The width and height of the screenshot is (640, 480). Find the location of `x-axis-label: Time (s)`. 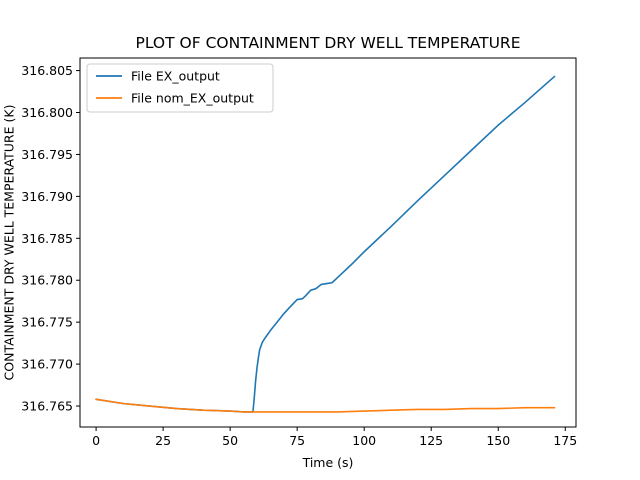

x-axis-label: Time (s) is located at coordinates (328, 462).